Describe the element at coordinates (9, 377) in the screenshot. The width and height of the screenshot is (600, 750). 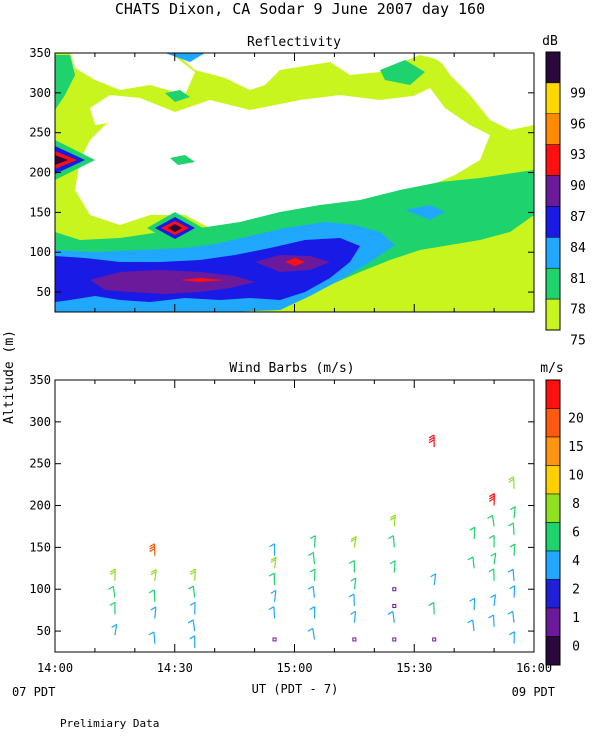
I see `y-axis-label: Altitude (m)` at that location.